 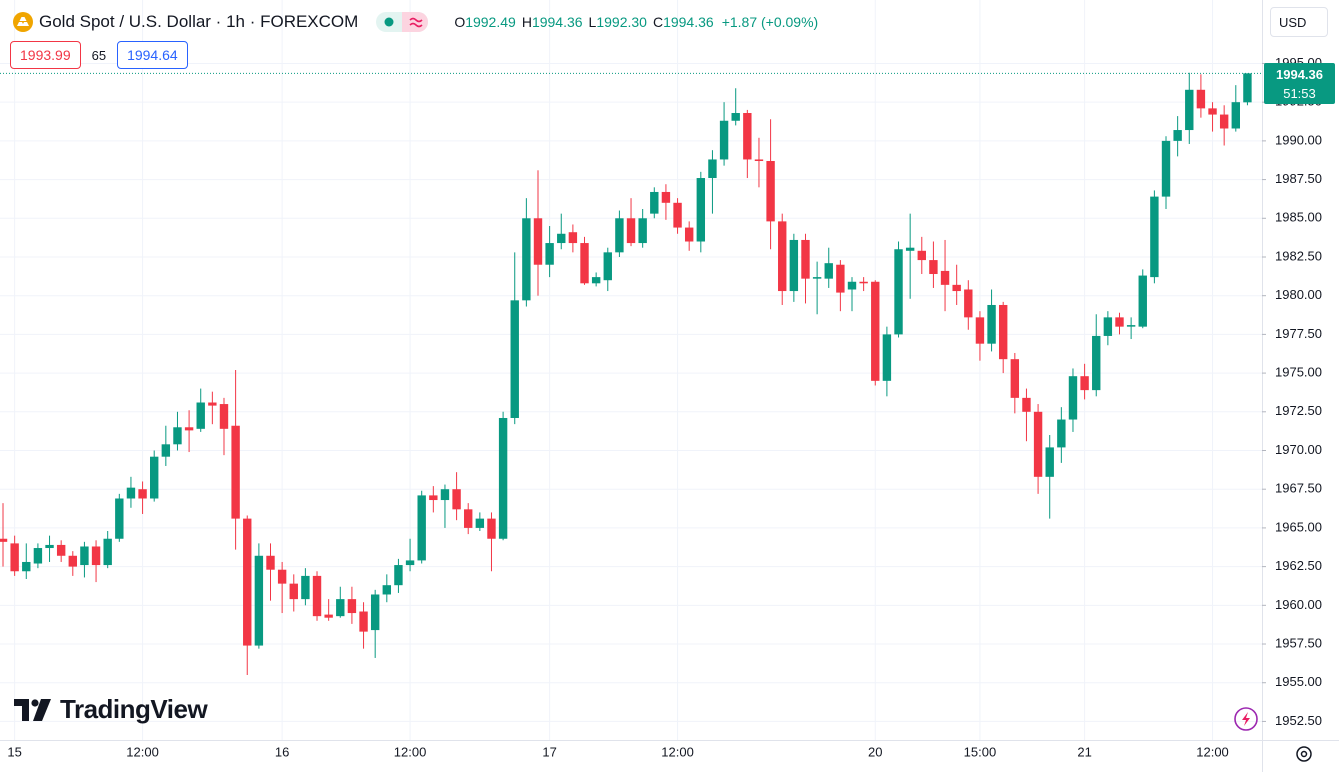 What do you see at coordinates (1084, 751) in the screenshot?
I see `x-tick-label: 21` at bounding box center [1084, 751].